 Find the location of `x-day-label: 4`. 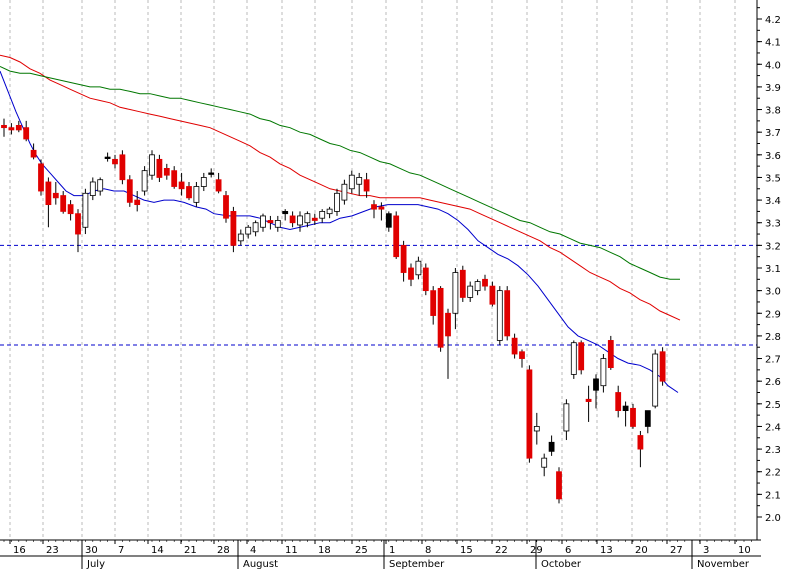

x-day-label: 4 is located at coordinates (253, 550).